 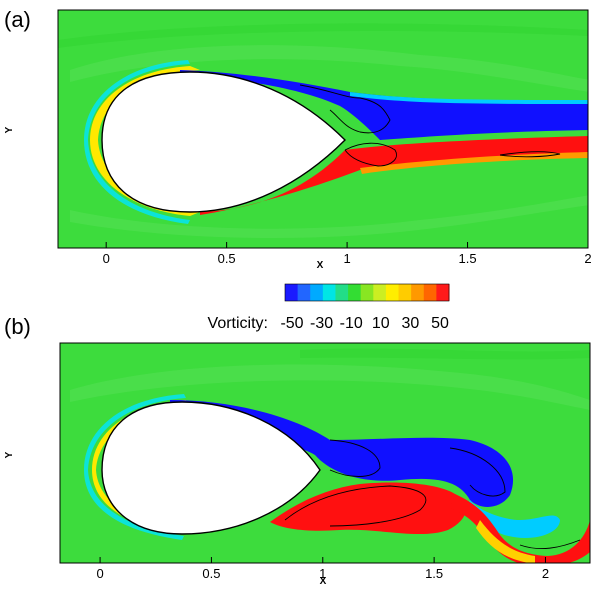 What do you see at coordinates (474, 163) in the screenshot?
I see `panel-a-lower-wake-edge` at bounding box center [474, 163].